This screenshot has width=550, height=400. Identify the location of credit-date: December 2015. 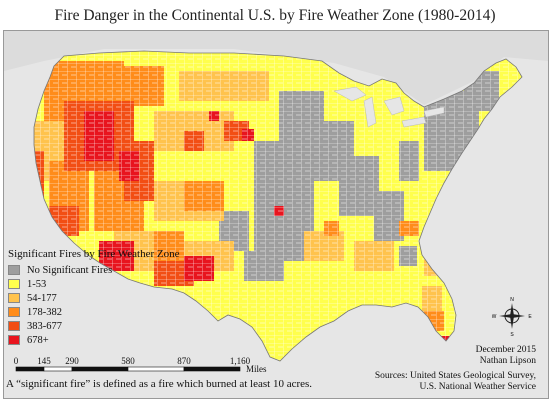
(505, 350).